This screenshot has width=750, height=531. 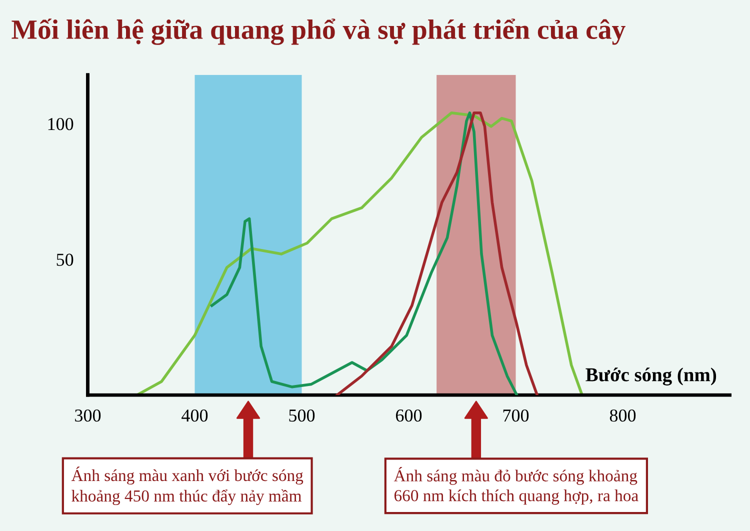 I want to click on text: Ánh sáng màu đỏ bước sóng khoảng 660 nm kích thích quang hợp, ra hoa, so click(x=516, y=486).